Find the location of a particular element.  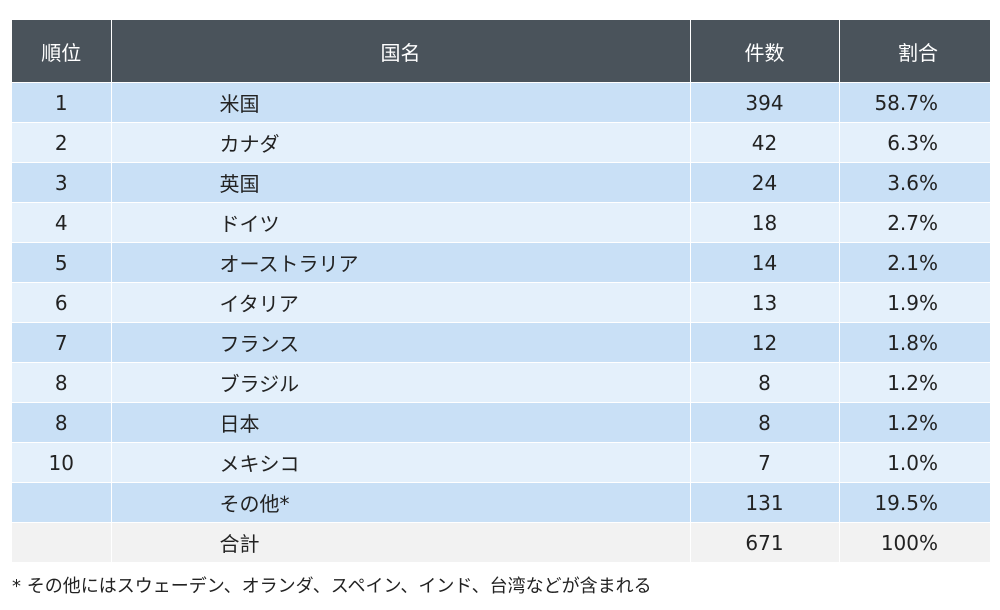

total-row: 合計 671 100% is located at coordinates (501, 542).